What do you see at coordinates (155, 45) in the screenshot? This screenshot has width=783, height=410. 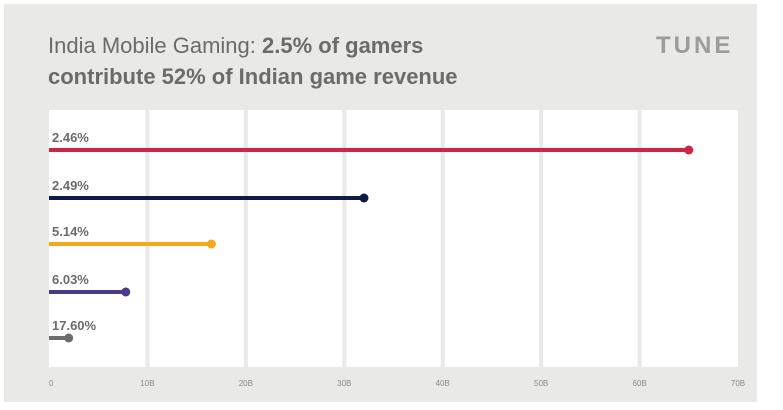 I see `title-light: India Mobile Gaming:` at bounding box center [155, 45].